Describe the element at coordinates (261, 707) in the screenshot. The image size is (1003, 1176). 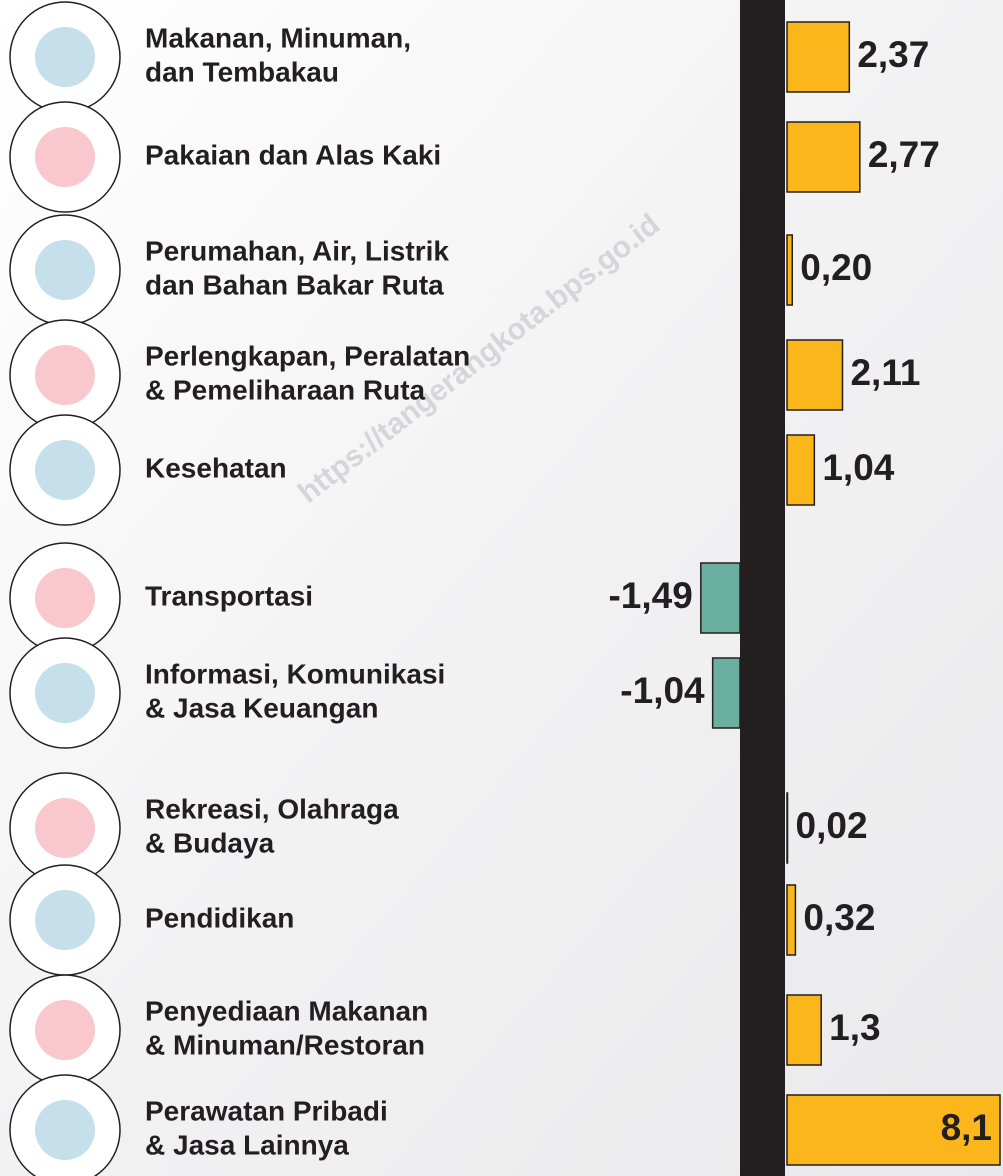
I see `category-label: & Jasa Keuangan` at that location.